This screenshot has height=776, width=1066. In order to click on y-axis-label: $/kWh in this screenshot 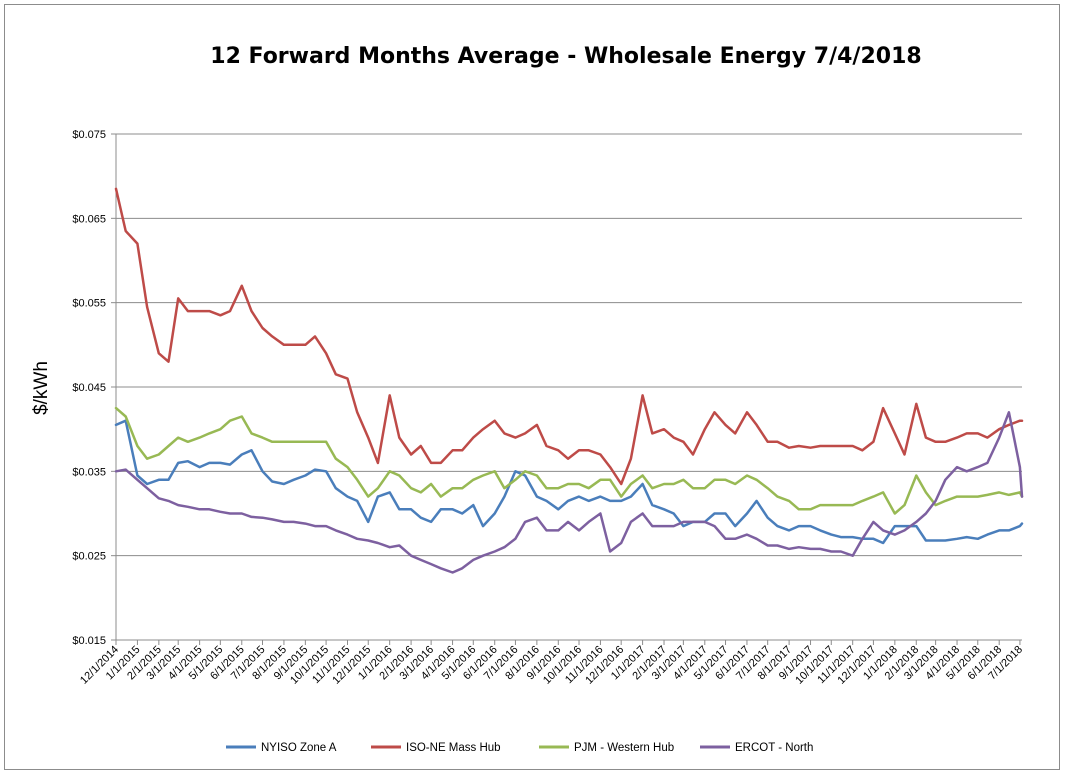, I will do `click(41, 388)`.